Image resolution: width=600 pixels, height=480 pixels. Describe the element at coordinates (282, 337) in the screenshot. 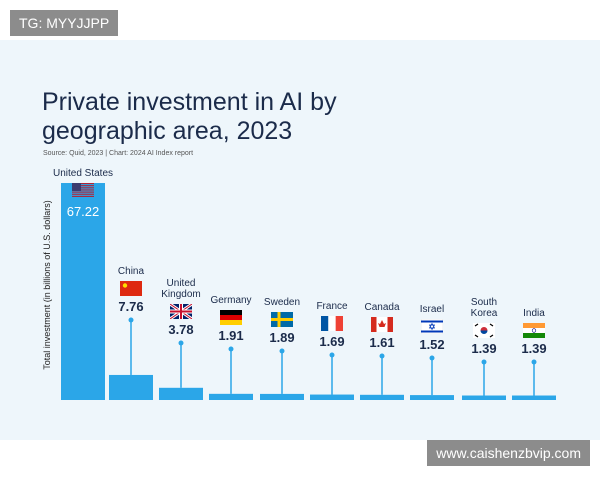

I see `value-label: 1.89` at that location.